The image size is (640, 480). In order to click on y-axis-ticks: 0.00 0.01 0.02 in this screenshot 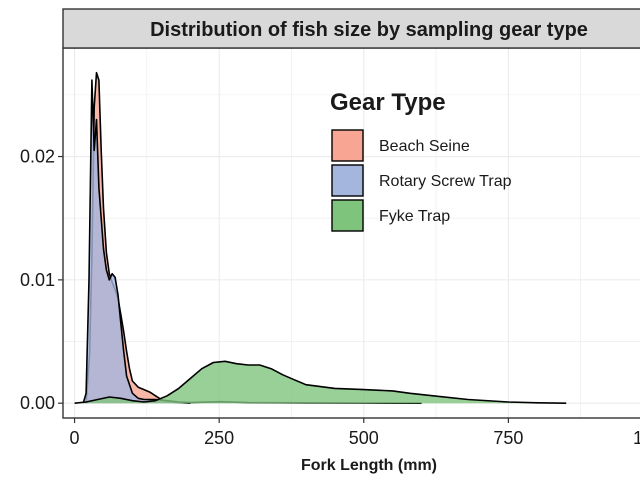, I will do `click(41, 280)`.